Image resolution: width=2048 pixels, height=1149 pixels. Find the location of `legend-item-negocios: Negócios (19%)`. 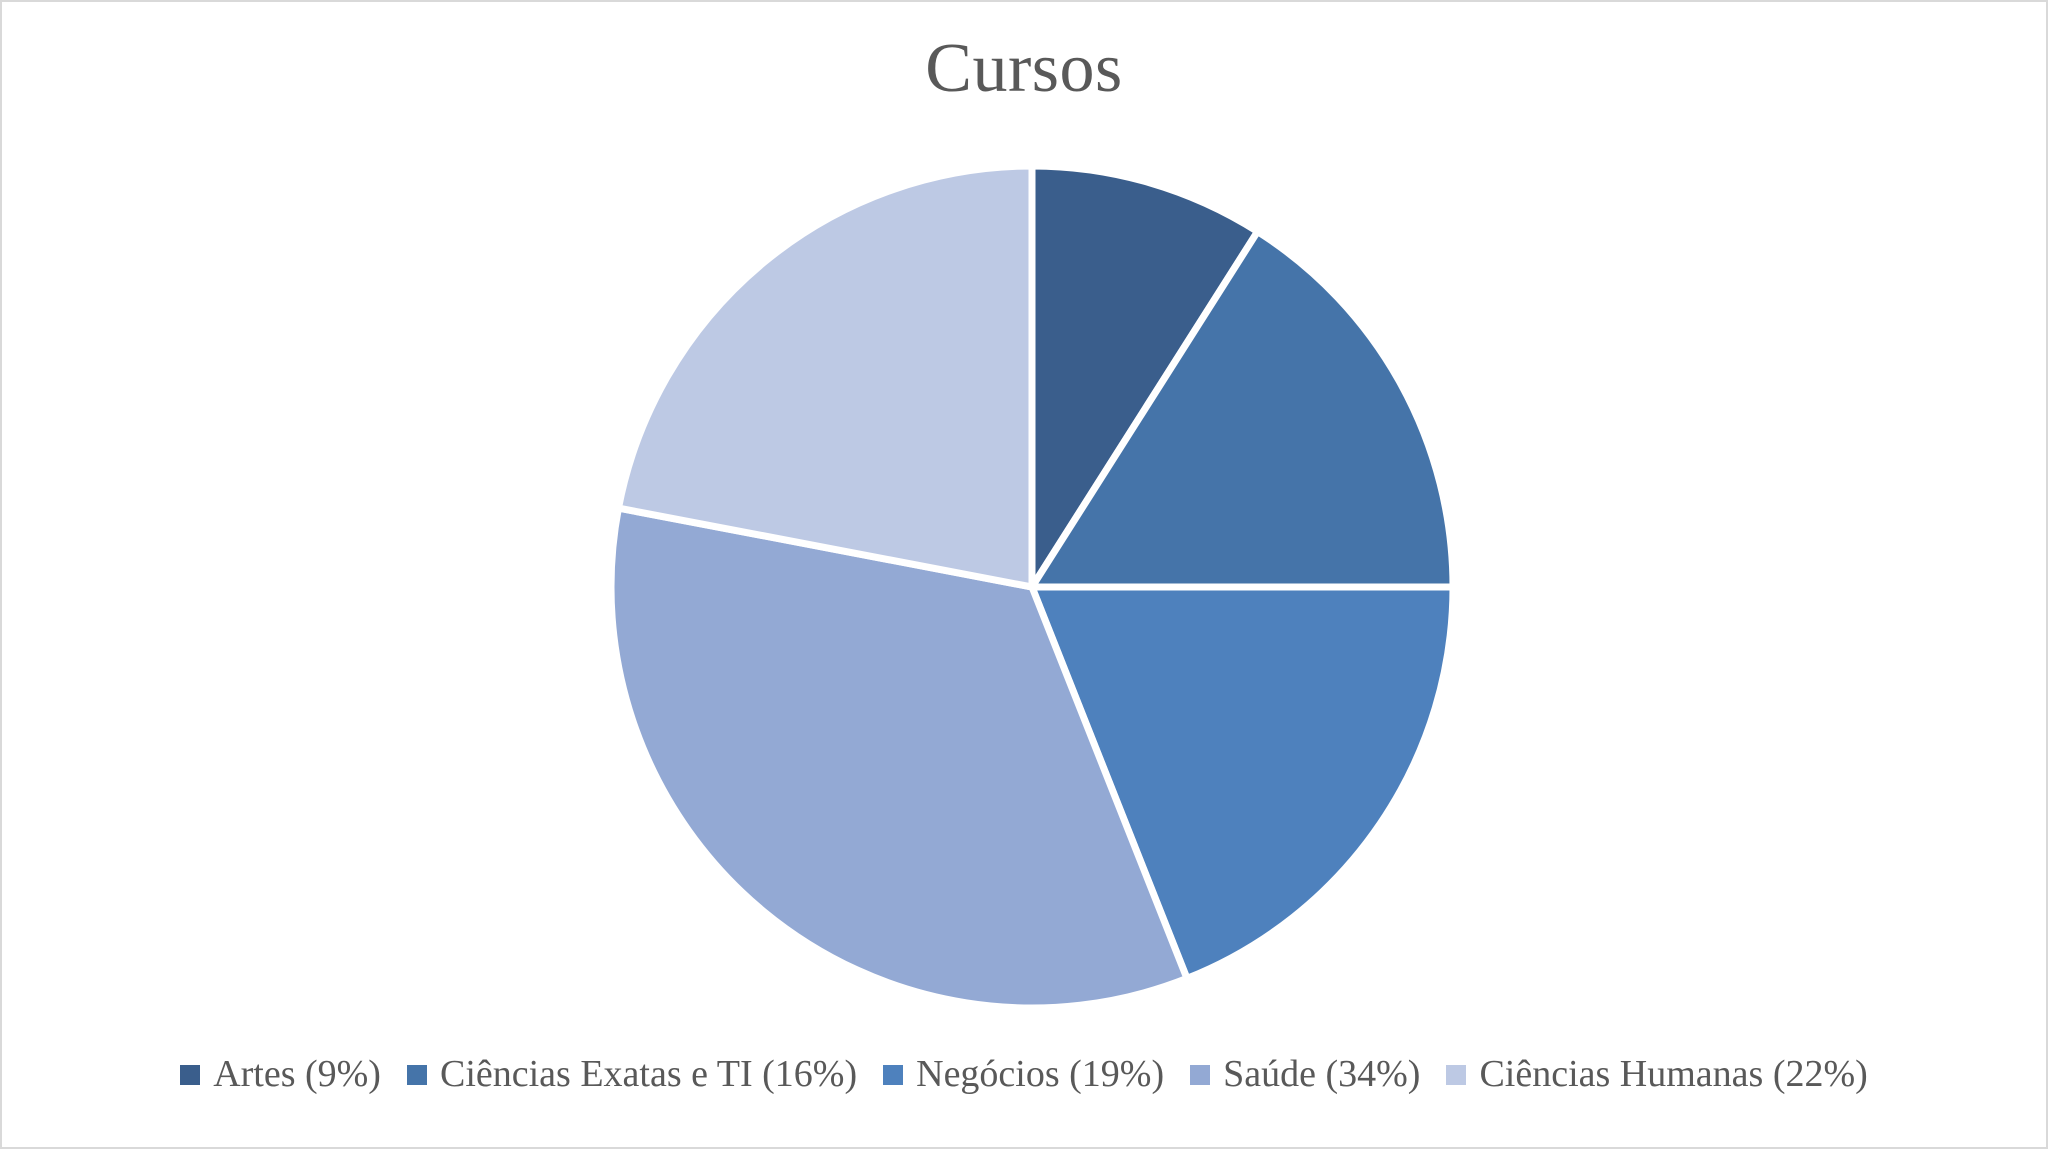

legend-item-negocios: Negócios (19%) is located at coordinates (1023, 1075).